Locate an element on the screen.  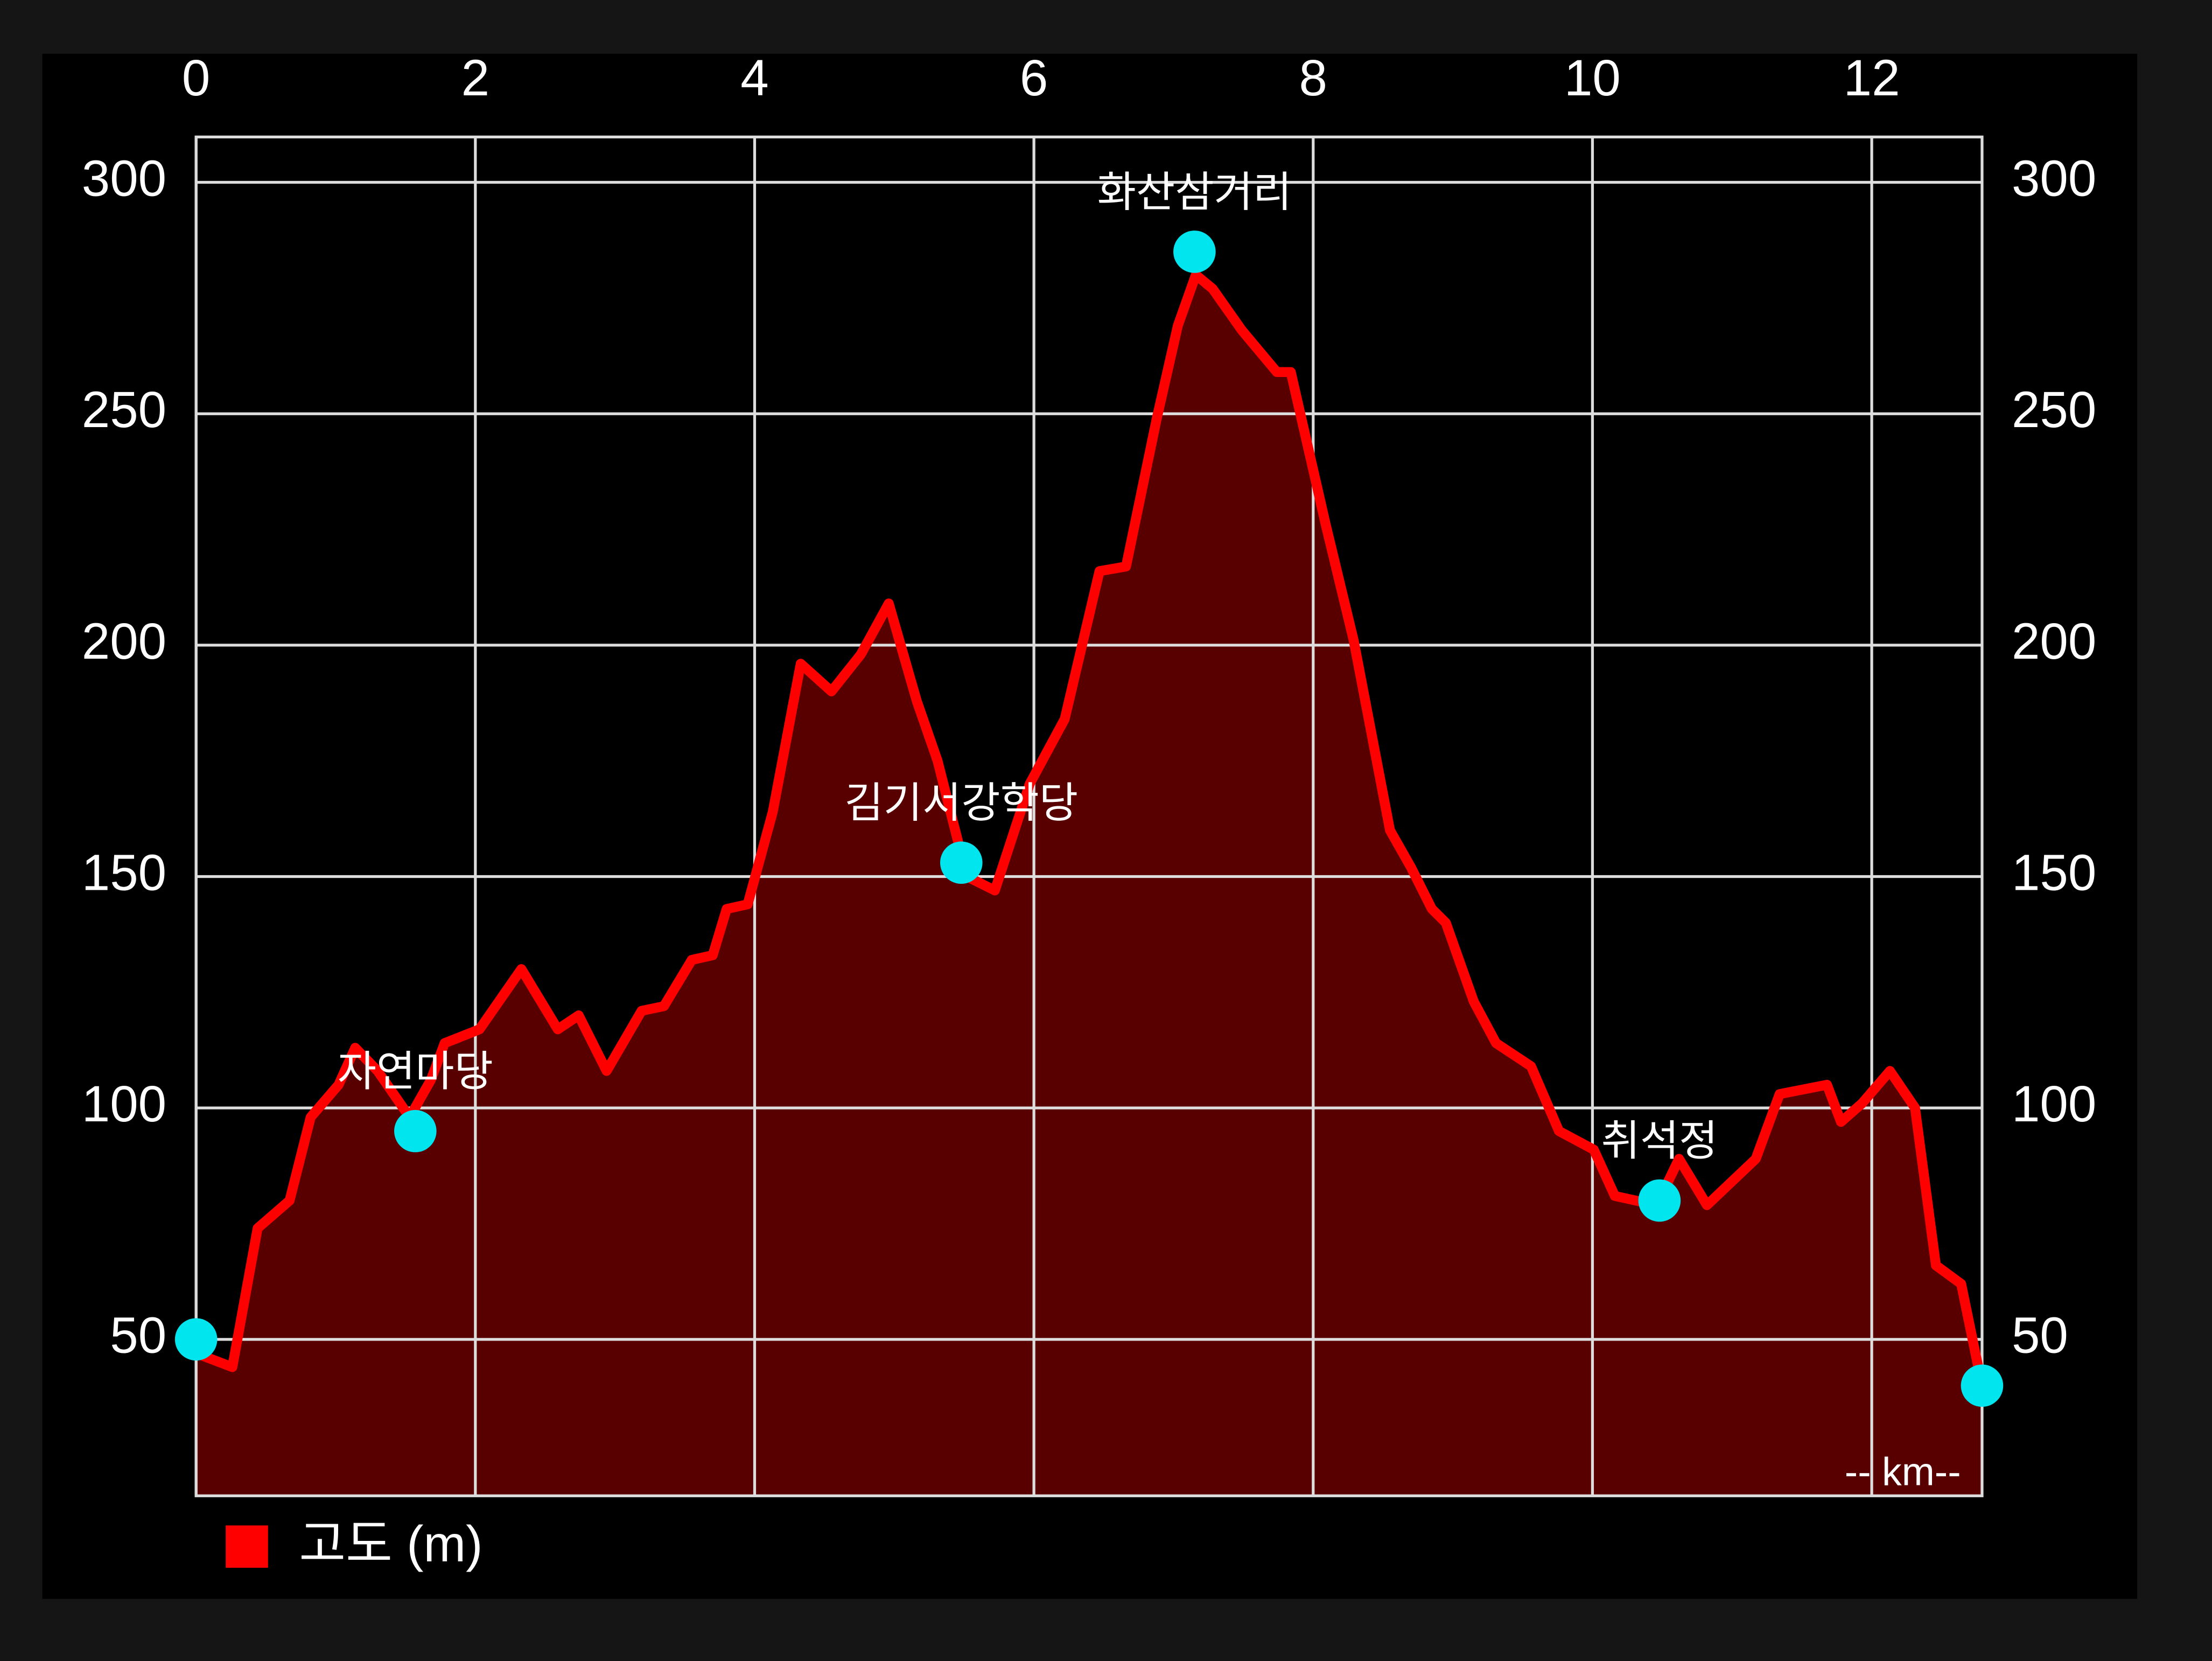
y2-tick-label: 300 is located at coordinates (2054, 178).